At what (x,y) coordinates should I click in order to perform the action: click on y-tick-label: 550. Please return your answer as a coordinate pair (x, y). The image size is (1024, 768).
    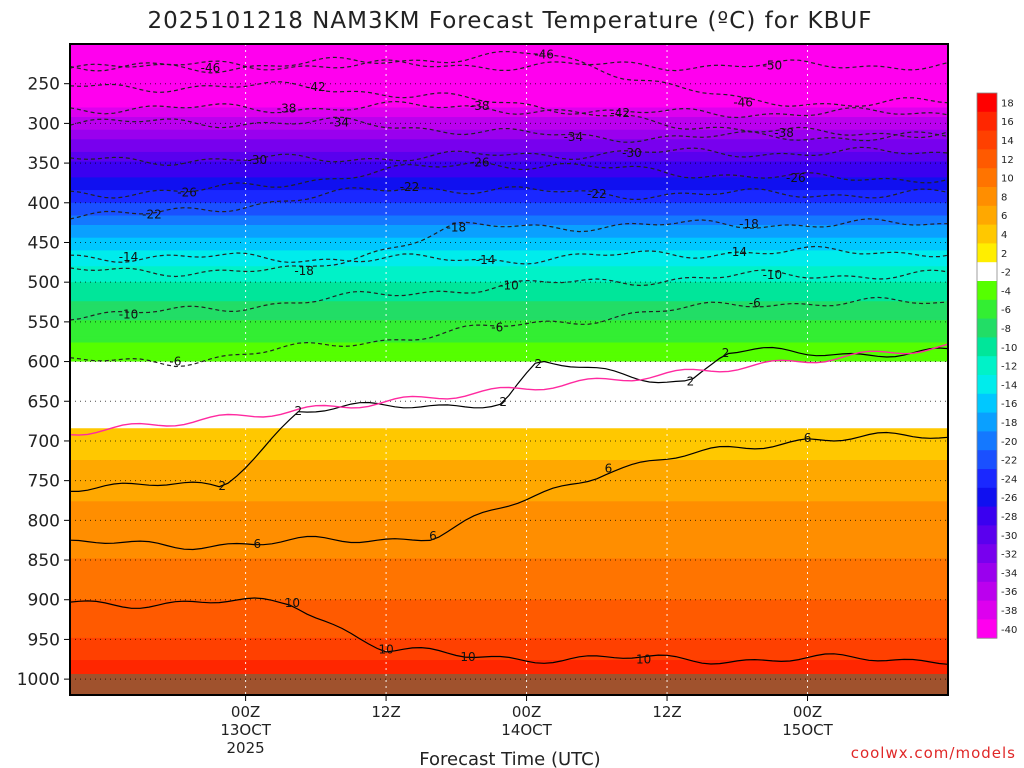
    Looking at the image, I should click on (44, 323).